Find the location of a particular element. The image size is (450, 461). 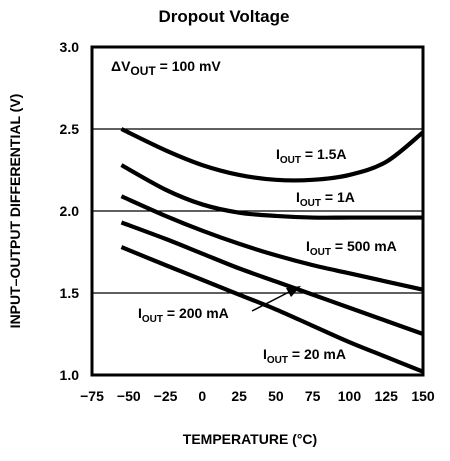

series-label-3-sub: OUT is located at coordinates (152, 319).